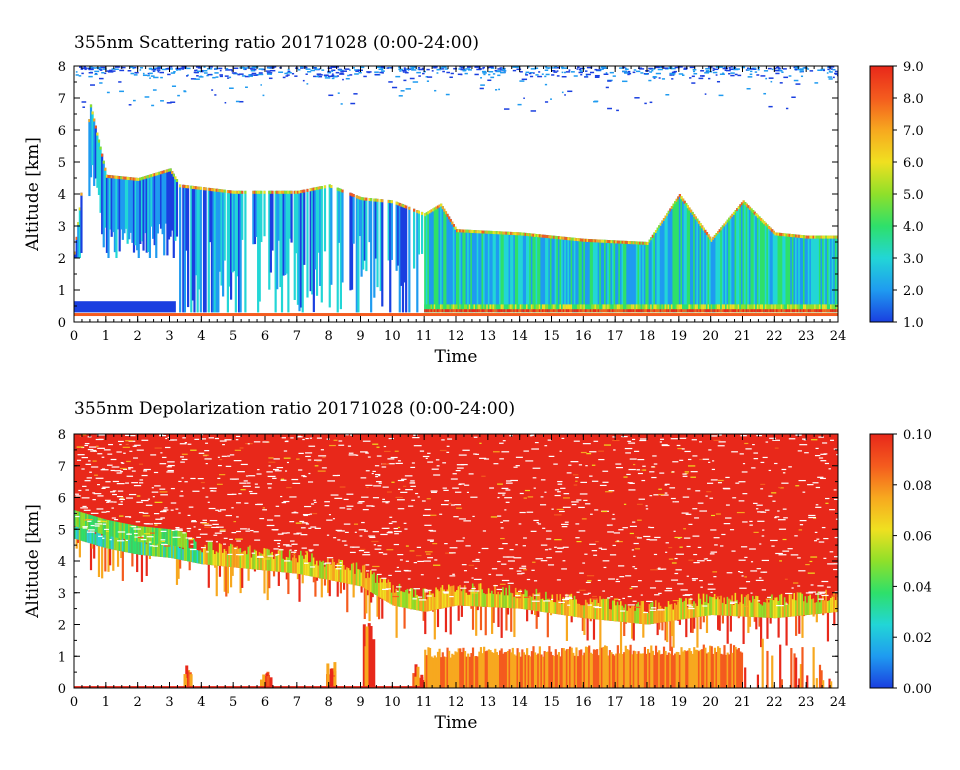  What do you see at coordinates (913, 99) in the screenshot?
I see `colorbar-tick-label: 8.0` at bounding box center [913, 99].